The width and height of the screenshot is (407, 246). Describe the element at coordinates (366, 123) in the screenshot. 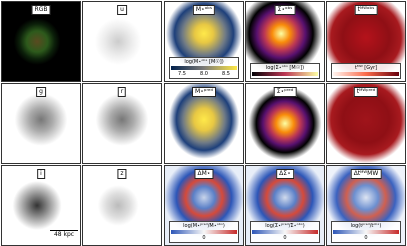

I see `map-panel: tᴹᵂᵖʳᵉᵈ` at that location.